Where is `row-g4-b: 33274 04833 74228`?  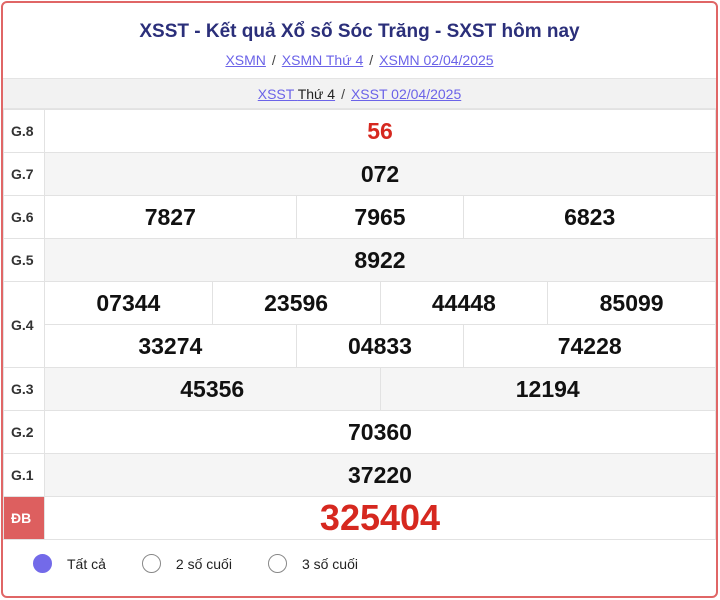 row-g4-b: 33274 04833 74228 is located at coordinates (360, 346).